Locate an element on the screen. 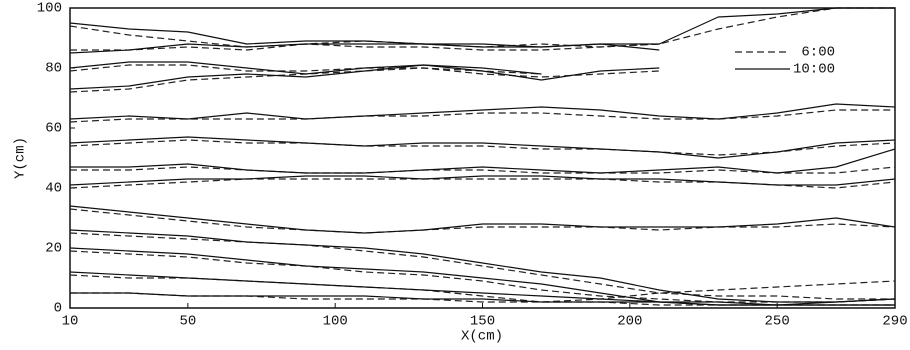  x-axis-label: X(cm) is located at coordinates (482, 337).